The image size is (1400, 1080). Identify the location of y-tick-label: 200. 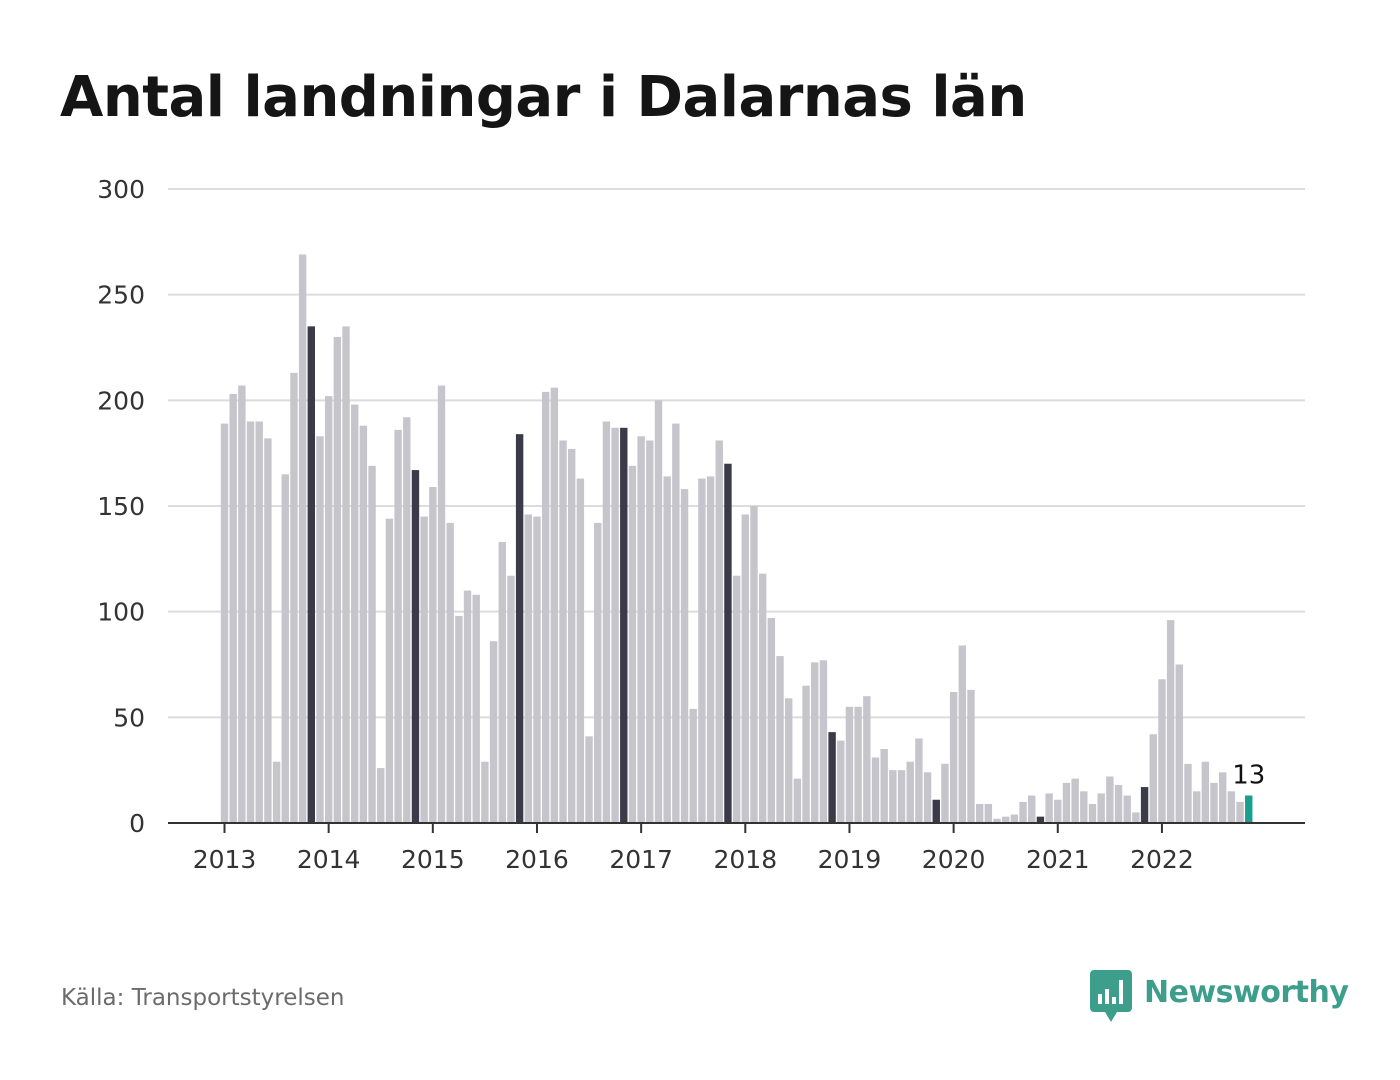
(121, 400).